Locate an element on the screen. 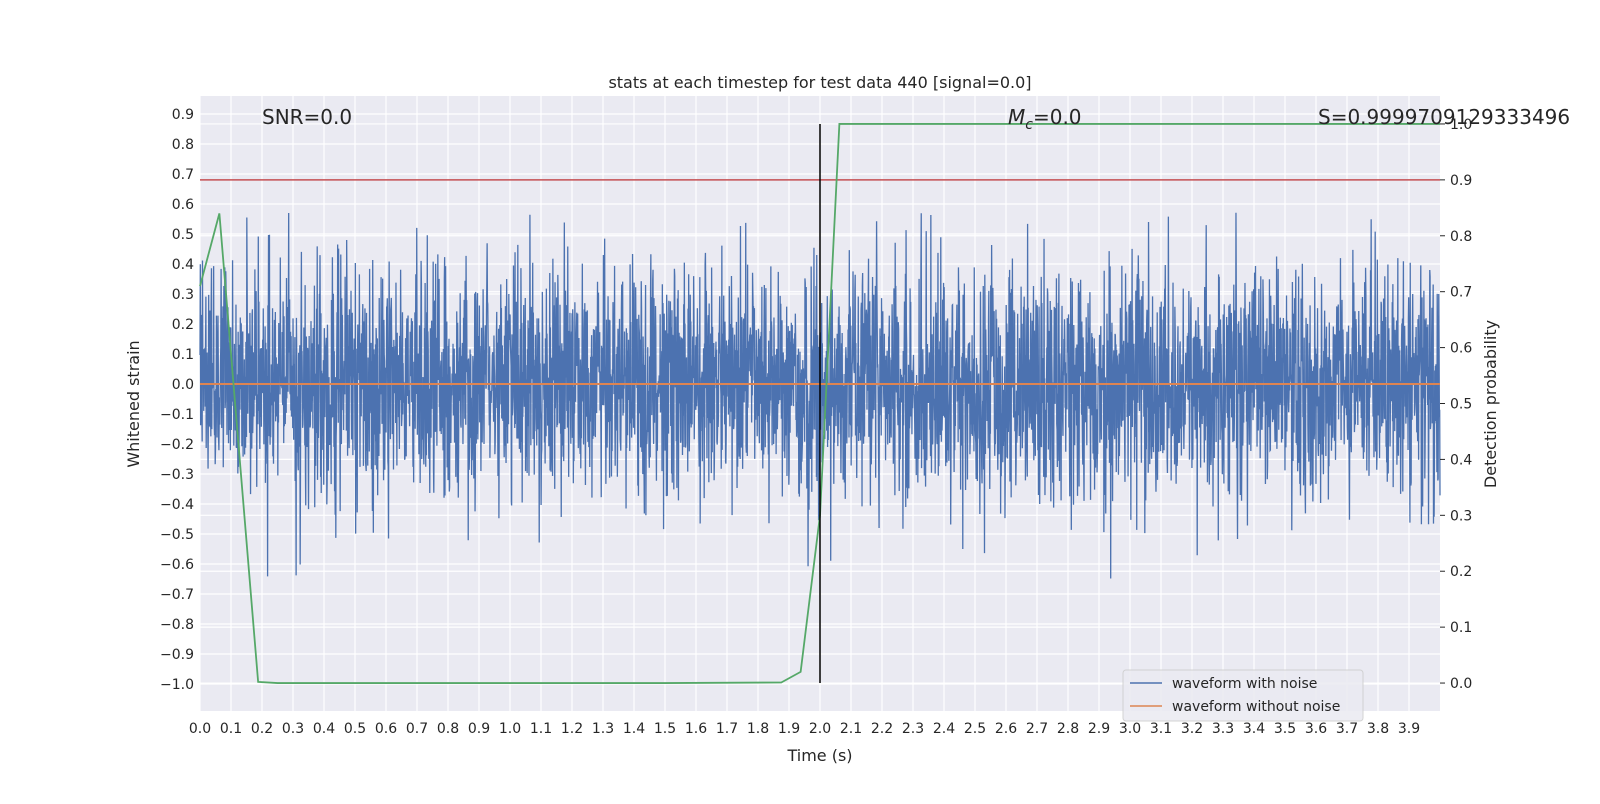 The width and height of the screenshot is (1600, 804). x-tick-label: 1.4 is located at coordinates (634, 729).